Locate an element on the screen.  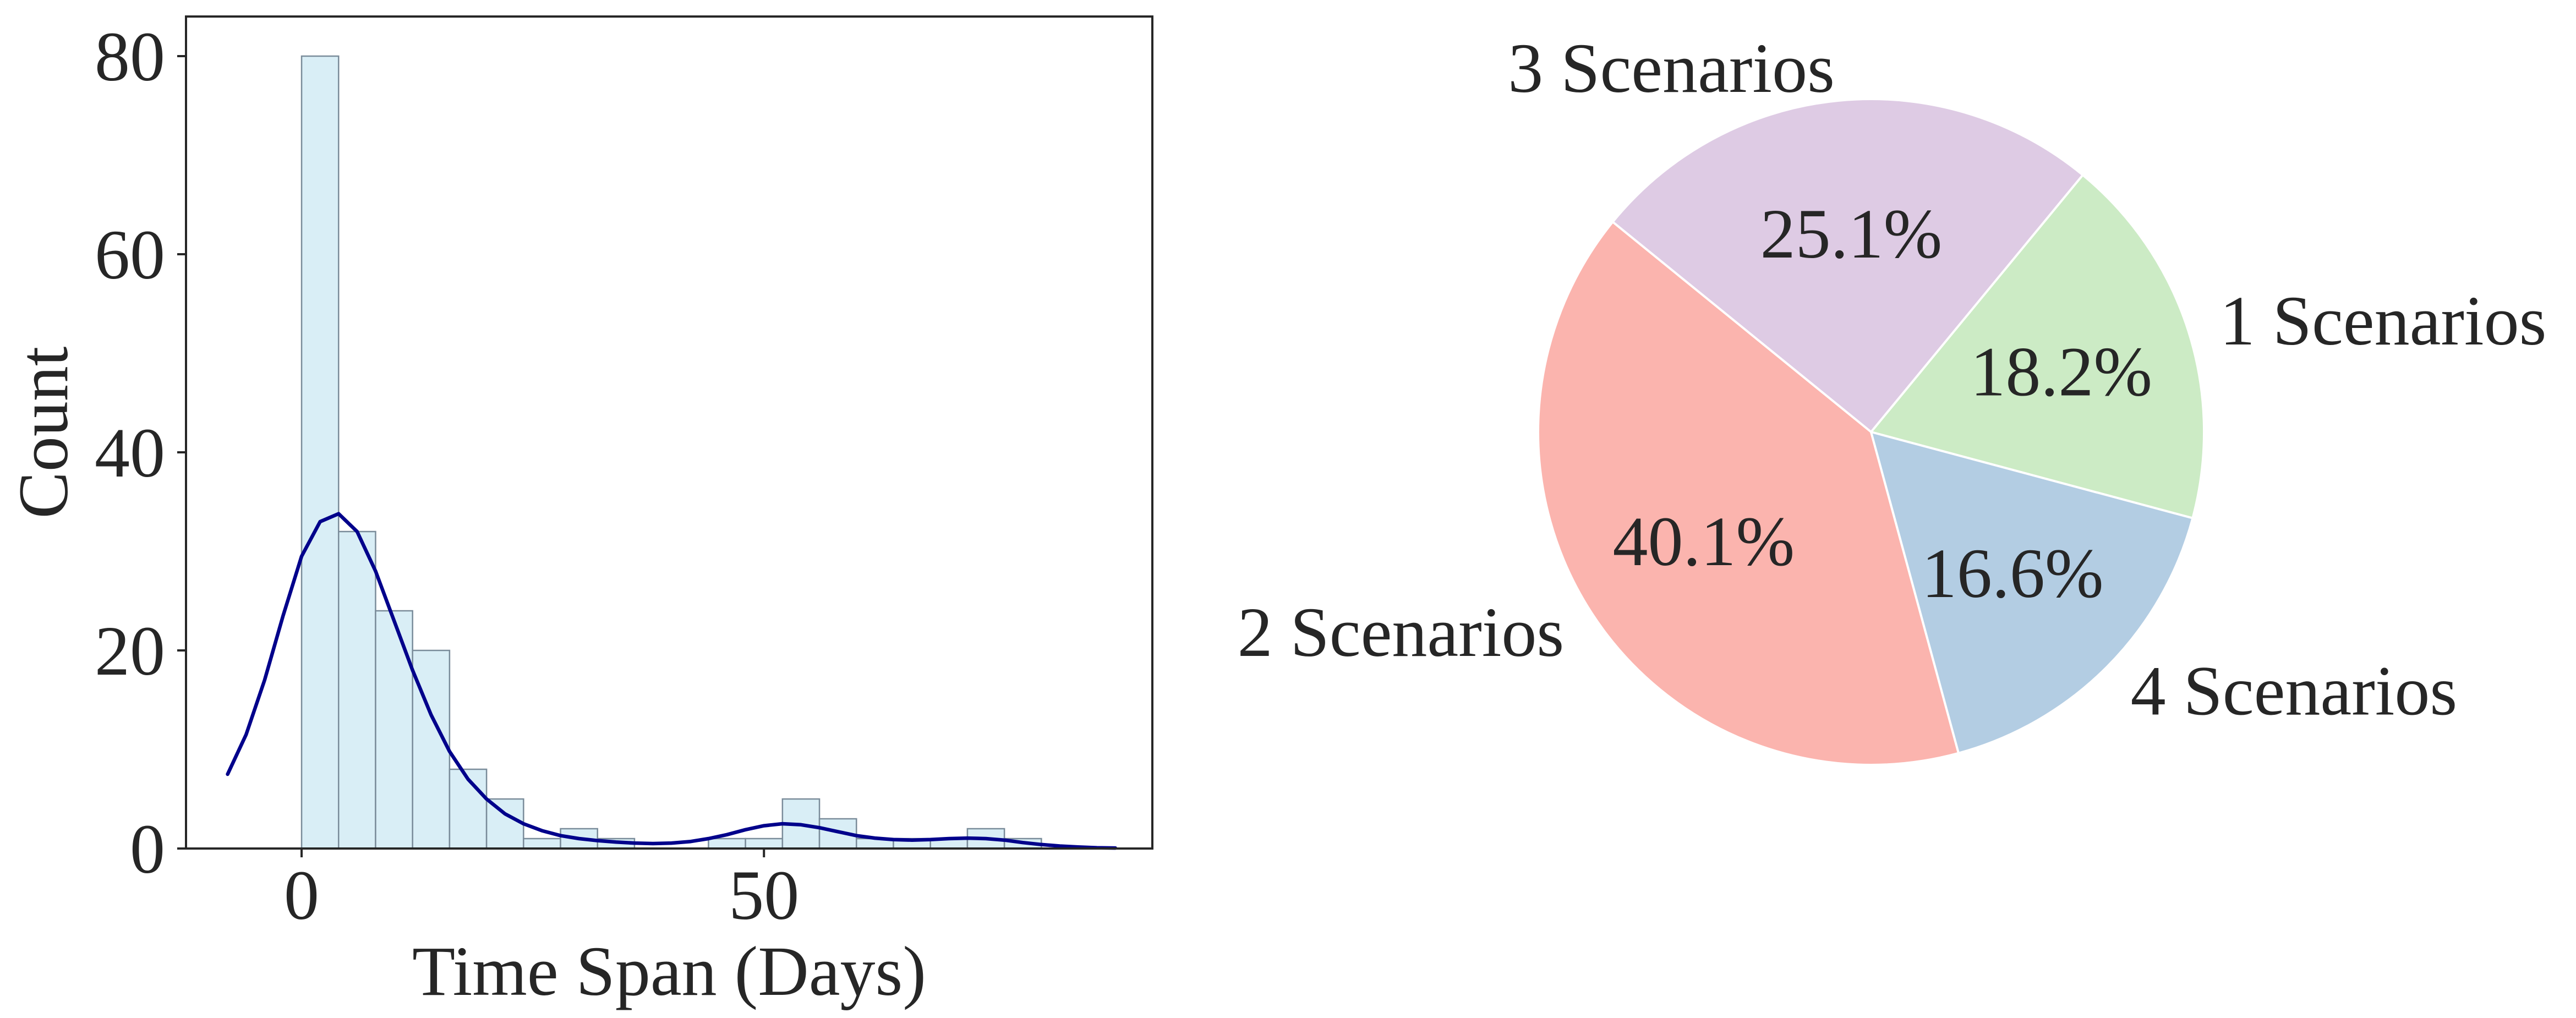
y-tick-label: 80 is located at coordinates (130, 57).